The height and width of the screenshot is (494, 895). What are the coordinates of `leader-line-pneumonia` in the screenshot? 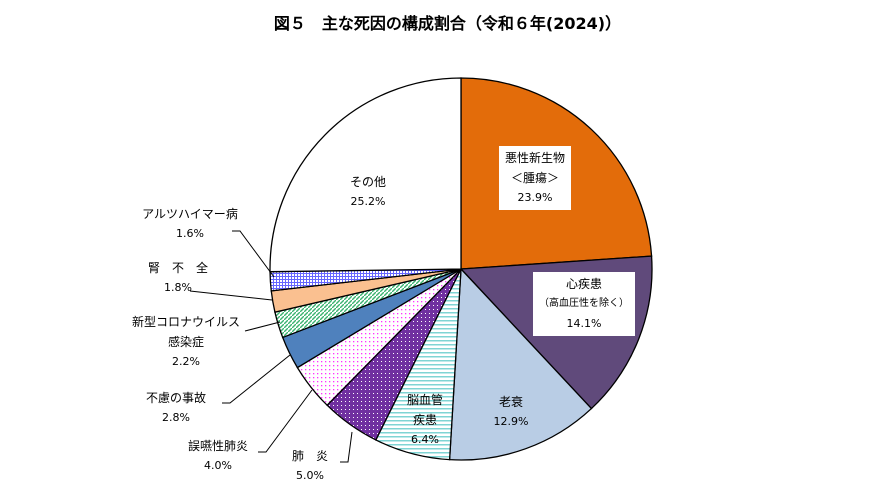 It's located at (346, 447).